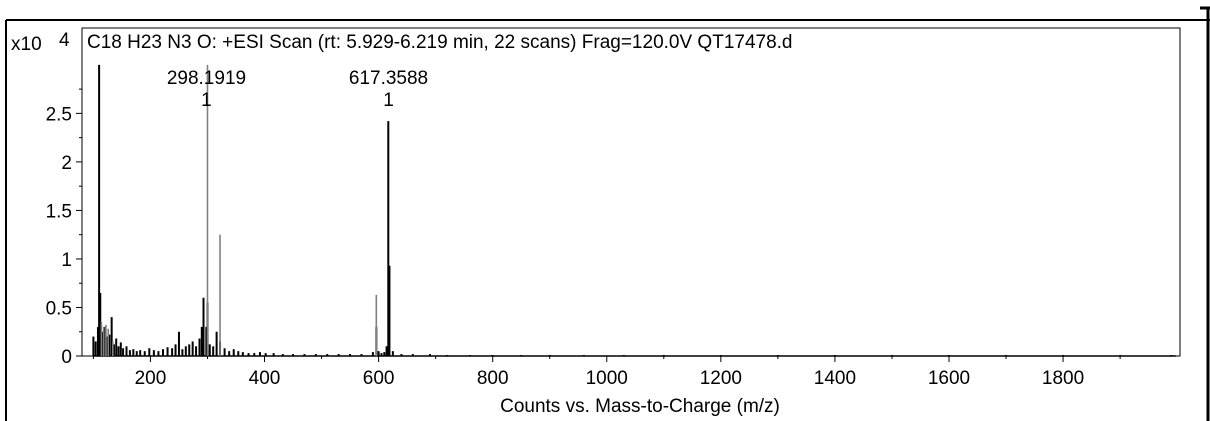 Image resolution: width=1210 pixels, height=421 pixels. Describe the element at coordinates (949, 378) in the screenshot. I see `x-tick-label: 1600` at that location.